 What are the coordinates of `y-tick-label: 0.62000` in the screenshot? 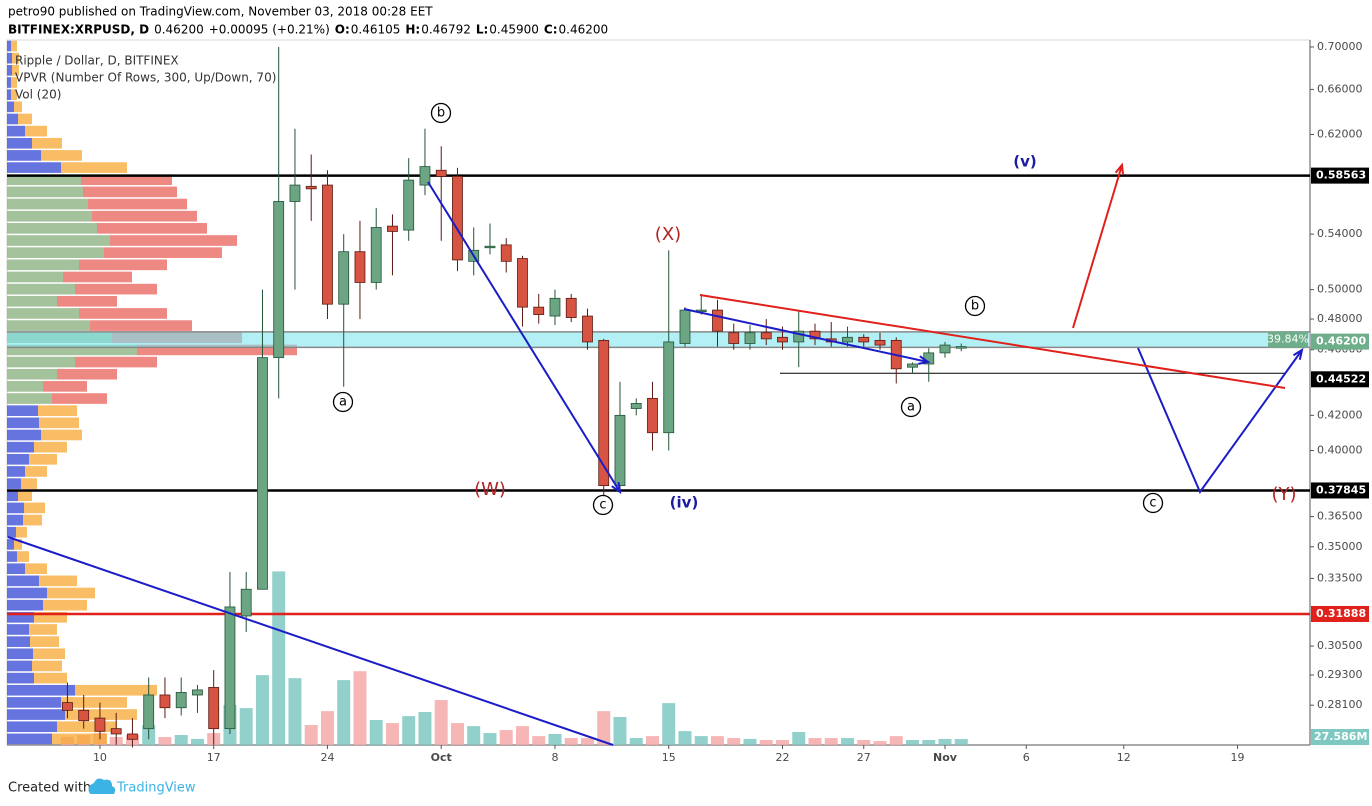 It's located at (1340, 133).